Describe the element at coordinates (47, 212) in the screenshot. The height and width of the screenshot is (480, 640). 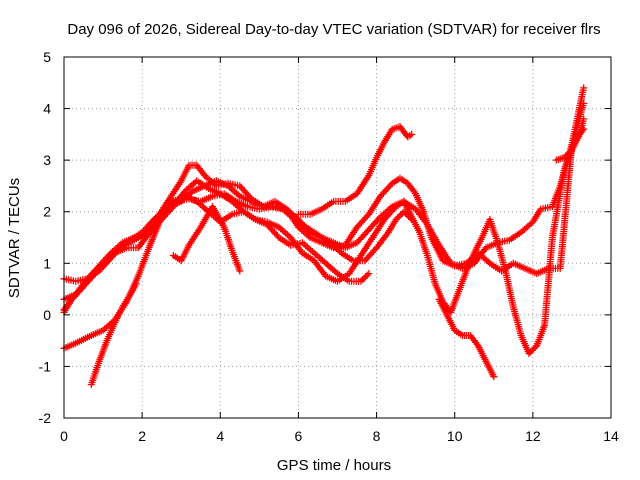
I see `y-tick-label: 2` at that location.